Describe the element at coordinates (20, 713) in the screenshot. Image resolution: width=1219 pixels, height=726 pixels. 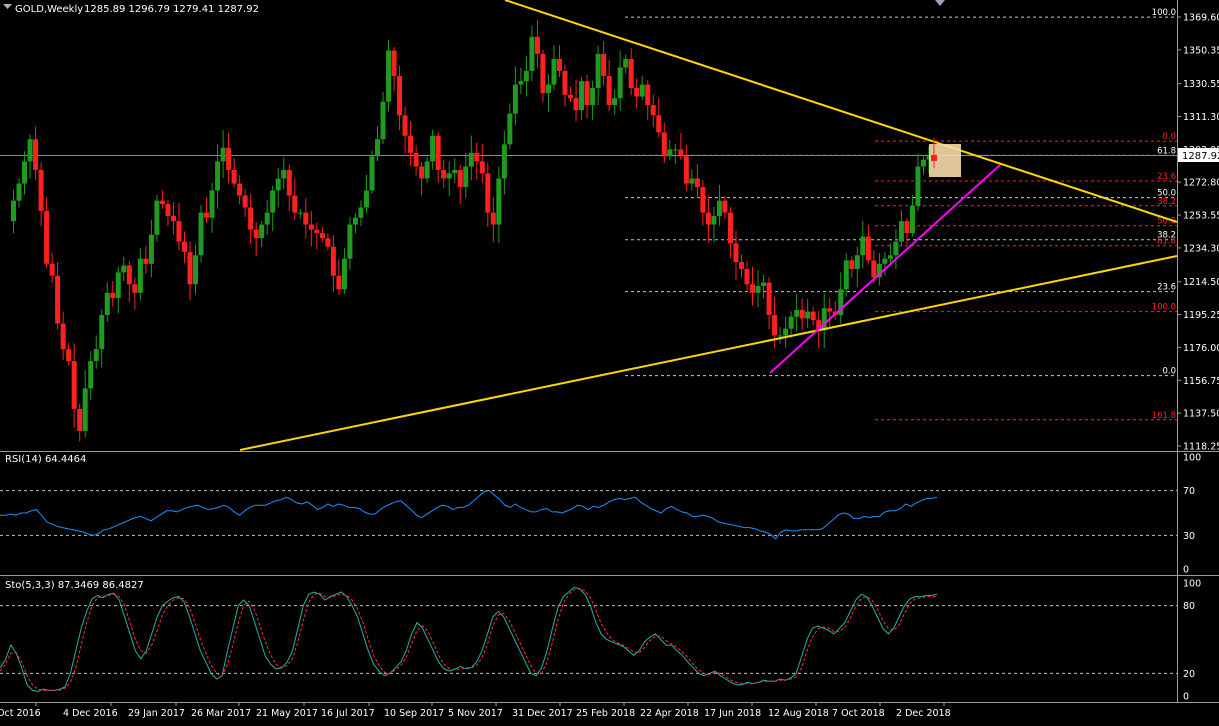
I see `time-tick-label: 9 Oct 2016` at that location.